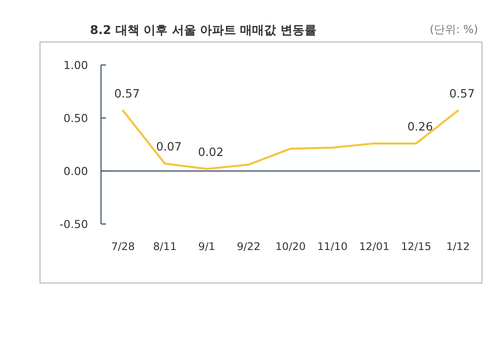 Image resolution: width=500 pixels, height=342 pixels. I want to click on data-label: 0.26, so click(420, 126).